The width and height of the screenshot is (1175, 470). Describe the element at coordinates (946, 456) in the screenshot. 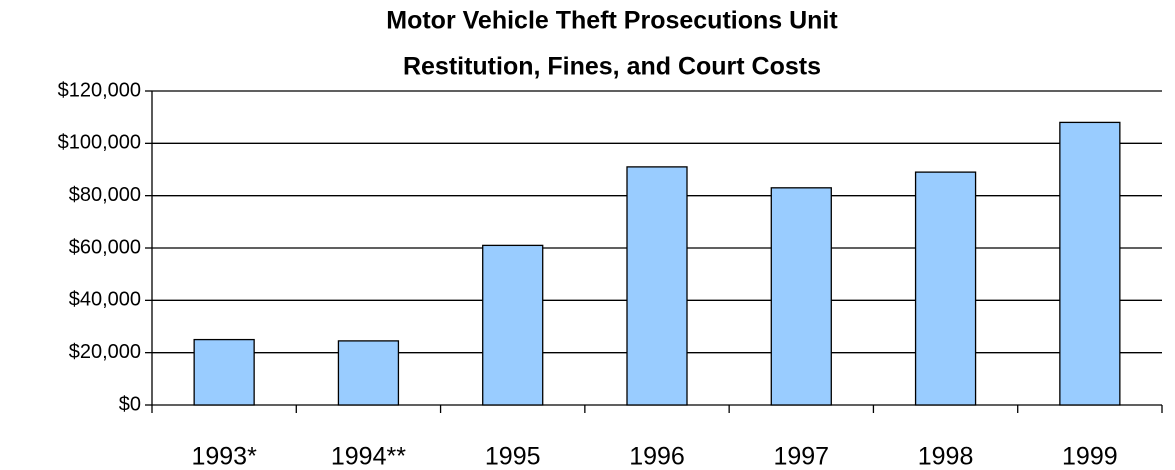

I see `x-tick-label: 1998` at that location.